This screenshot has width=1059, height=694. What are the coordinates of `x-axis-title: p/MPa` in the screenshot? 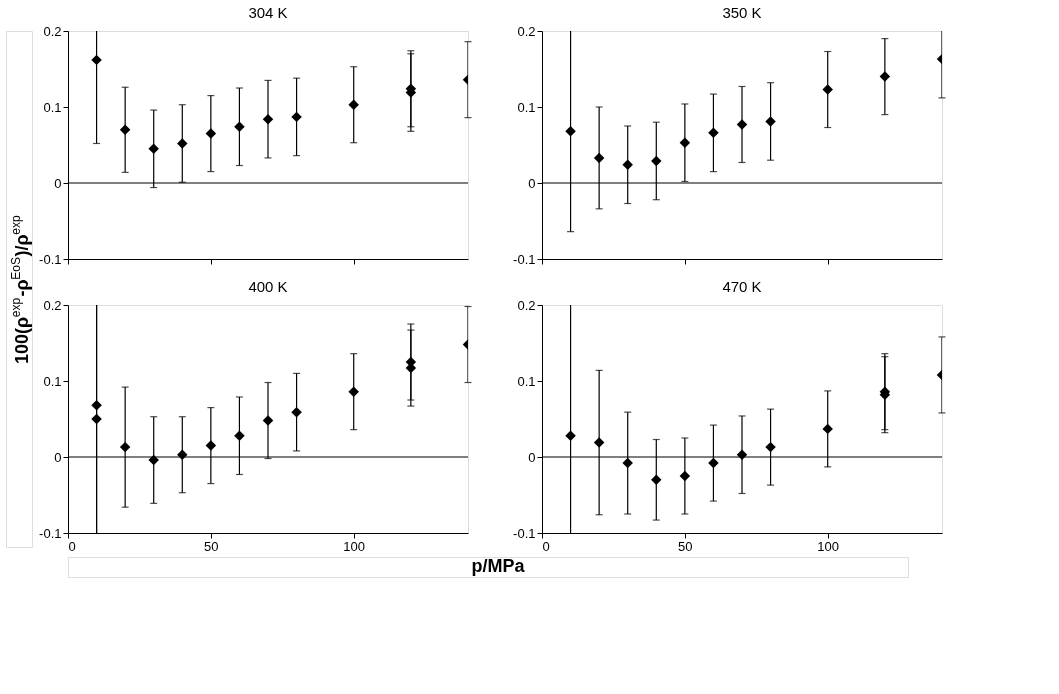 It's located at (498, 566).